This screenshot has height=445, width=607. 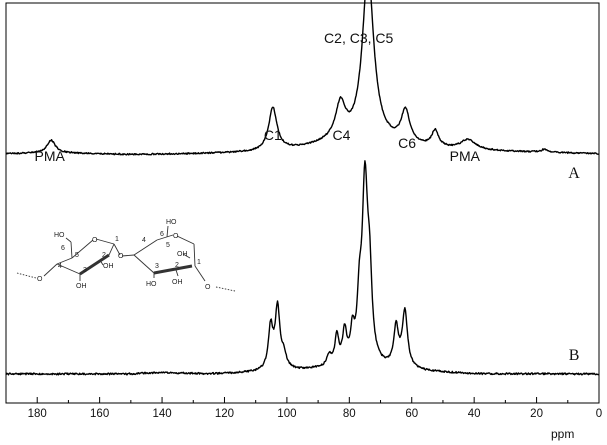 What do you see at coordinates (407, 143) in the screenshot?
I see `peak-label: C6` at bounding box center [407, 143].